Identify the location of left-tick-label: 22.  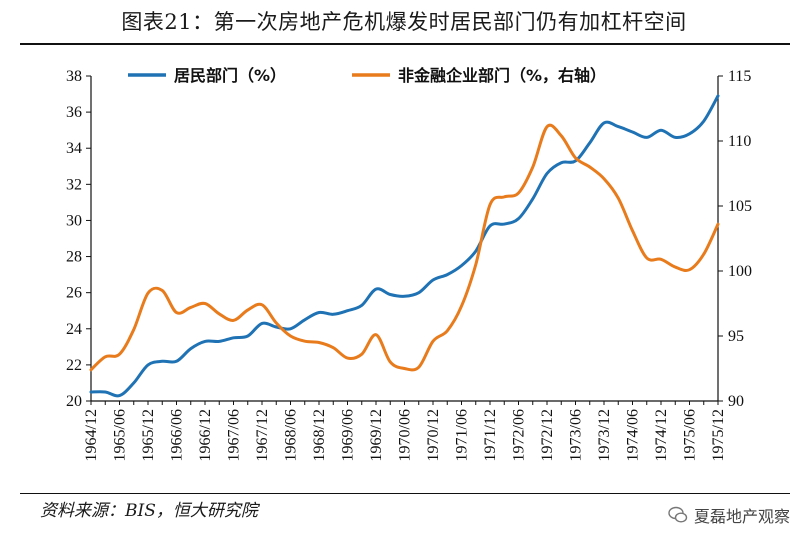
(74, 365).